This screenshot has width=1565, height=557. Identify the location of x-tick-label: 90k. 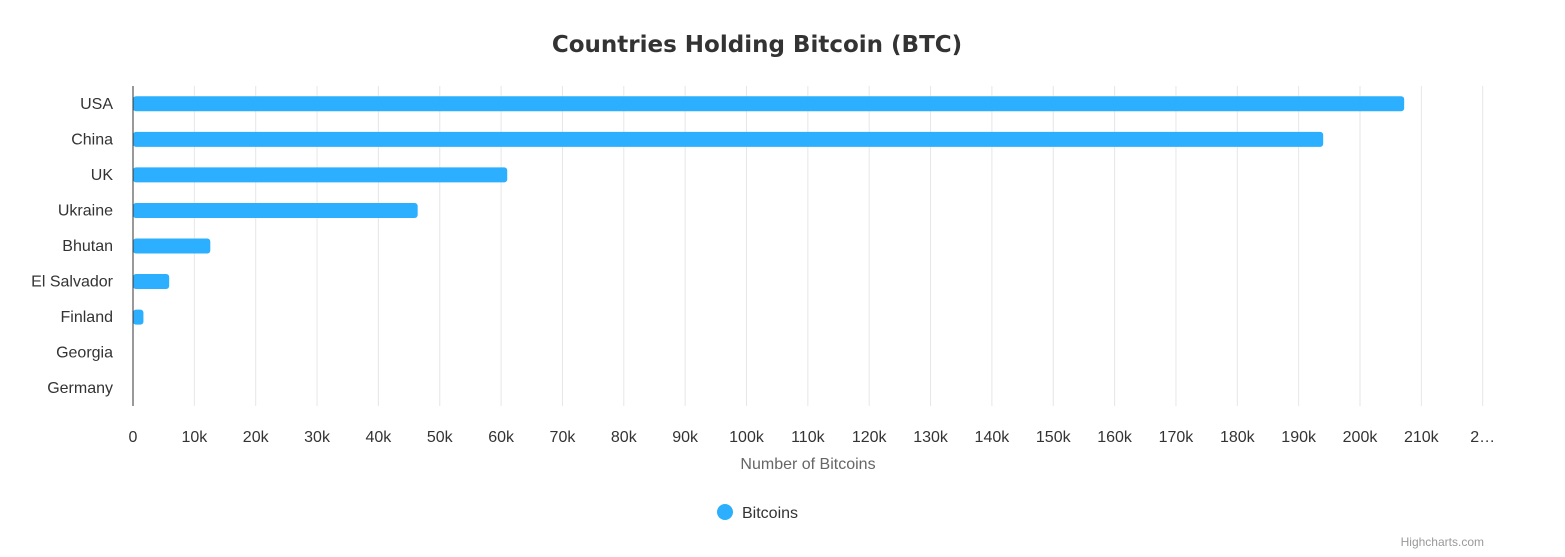
(685, 437).